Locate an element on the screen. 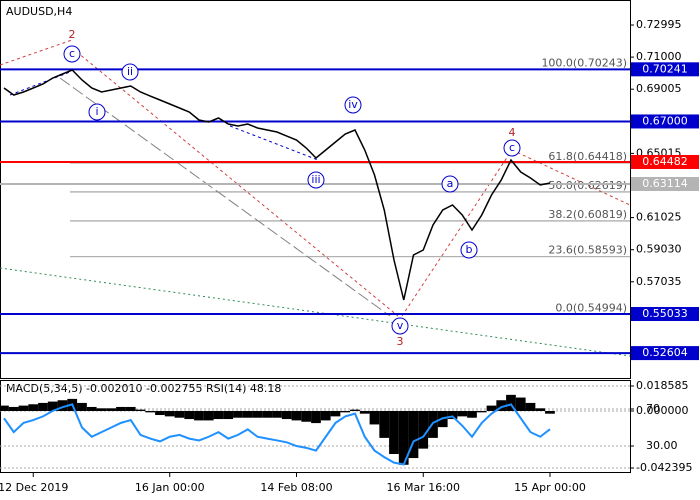 The width and height of the screenshot is (700, 500). level-label: 0.52604 is located at coordinates (665, 352).